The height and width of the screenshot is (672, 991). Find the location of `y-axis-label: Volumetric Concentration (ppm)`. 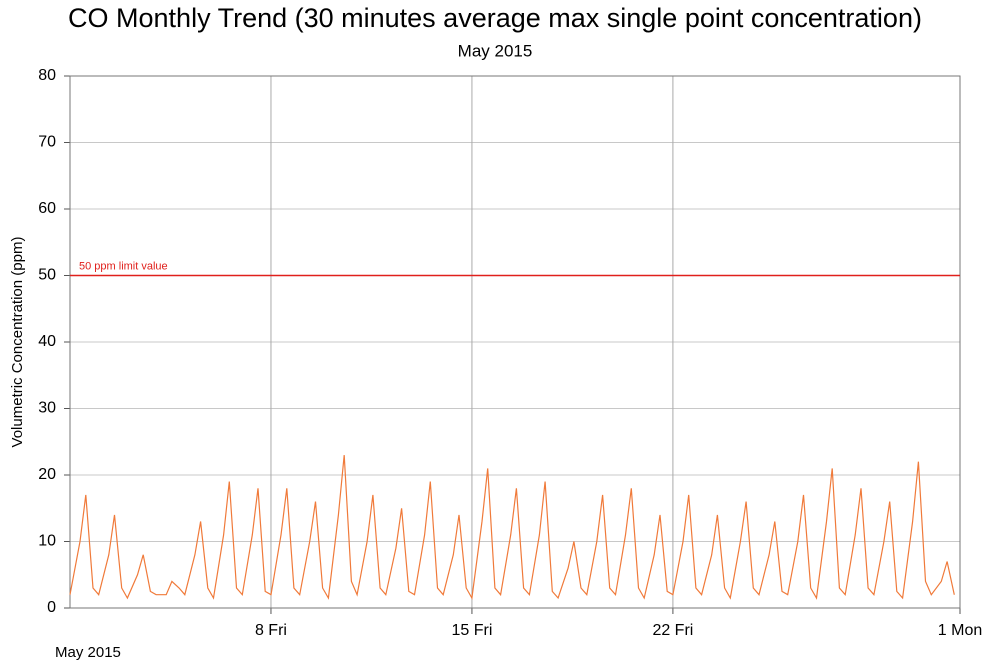

y-axis-label: Volumetric Concentration (ppm) is located at coordinates (17, 342).